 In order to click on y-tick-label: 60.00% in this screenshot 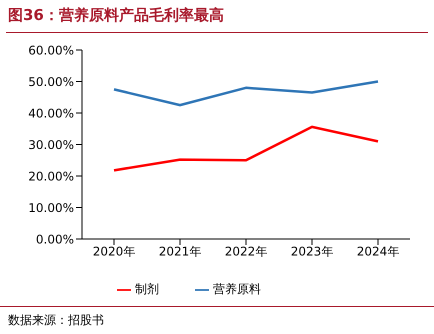, I will do `click(51, 50)`.